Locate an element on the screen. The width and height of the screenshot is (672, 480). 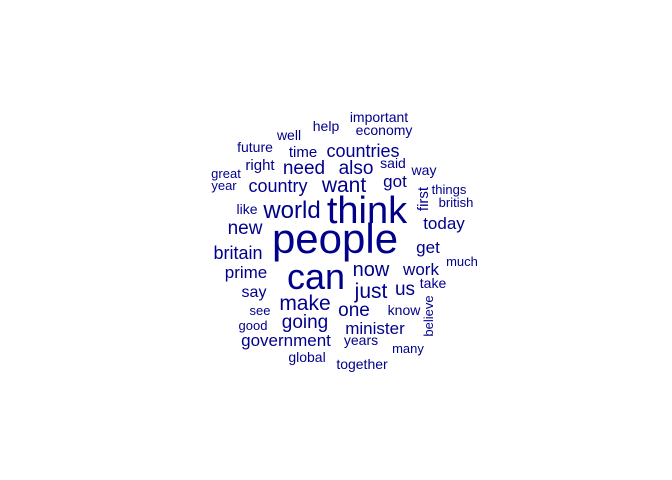
cloud-word-prime: prime is located at coordinates (246, 272).